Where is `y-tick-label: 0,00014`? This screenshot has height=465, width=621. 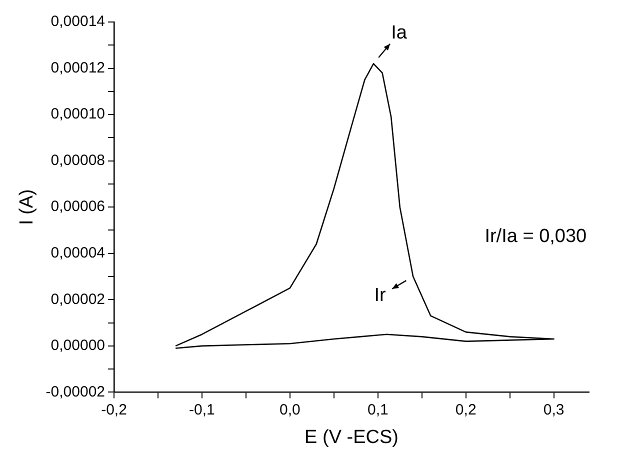
y-tick-label: 0,00014 is located at coordinates (78, 21).